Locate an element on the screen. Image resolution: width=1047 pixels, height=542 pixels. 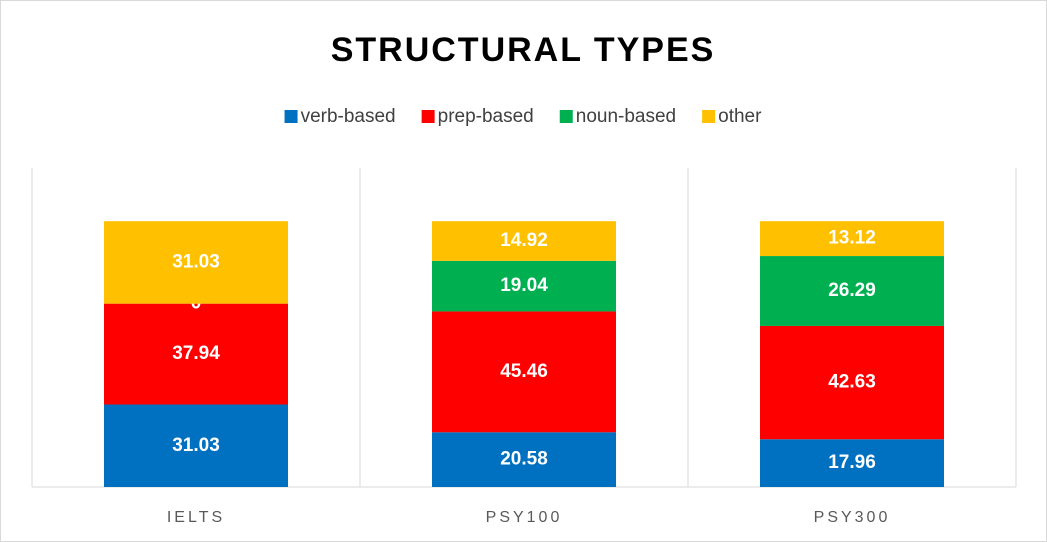
legend-label: verb-based is located at coordinates (348, 116).